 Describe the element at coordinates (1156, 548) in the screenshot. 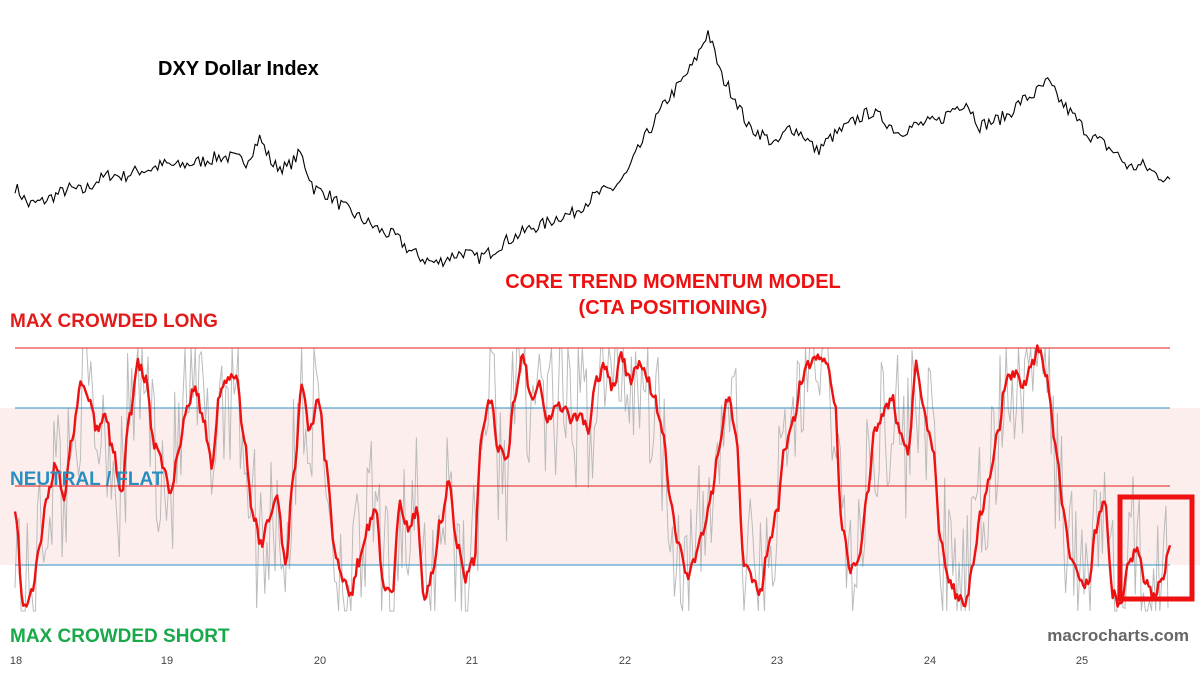

I see `latest-highlight-box` at that location.